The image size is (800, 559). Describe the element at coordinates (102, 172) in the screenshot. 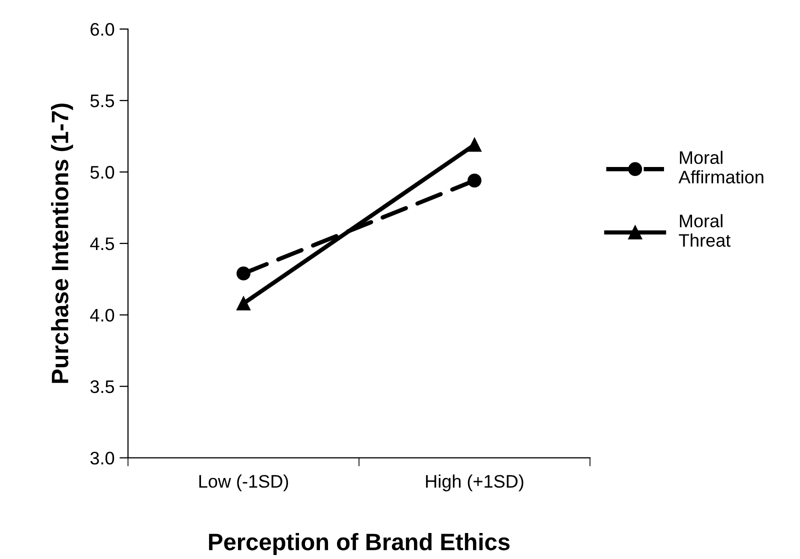

I see `y-tick-label: 5.0` at that location.